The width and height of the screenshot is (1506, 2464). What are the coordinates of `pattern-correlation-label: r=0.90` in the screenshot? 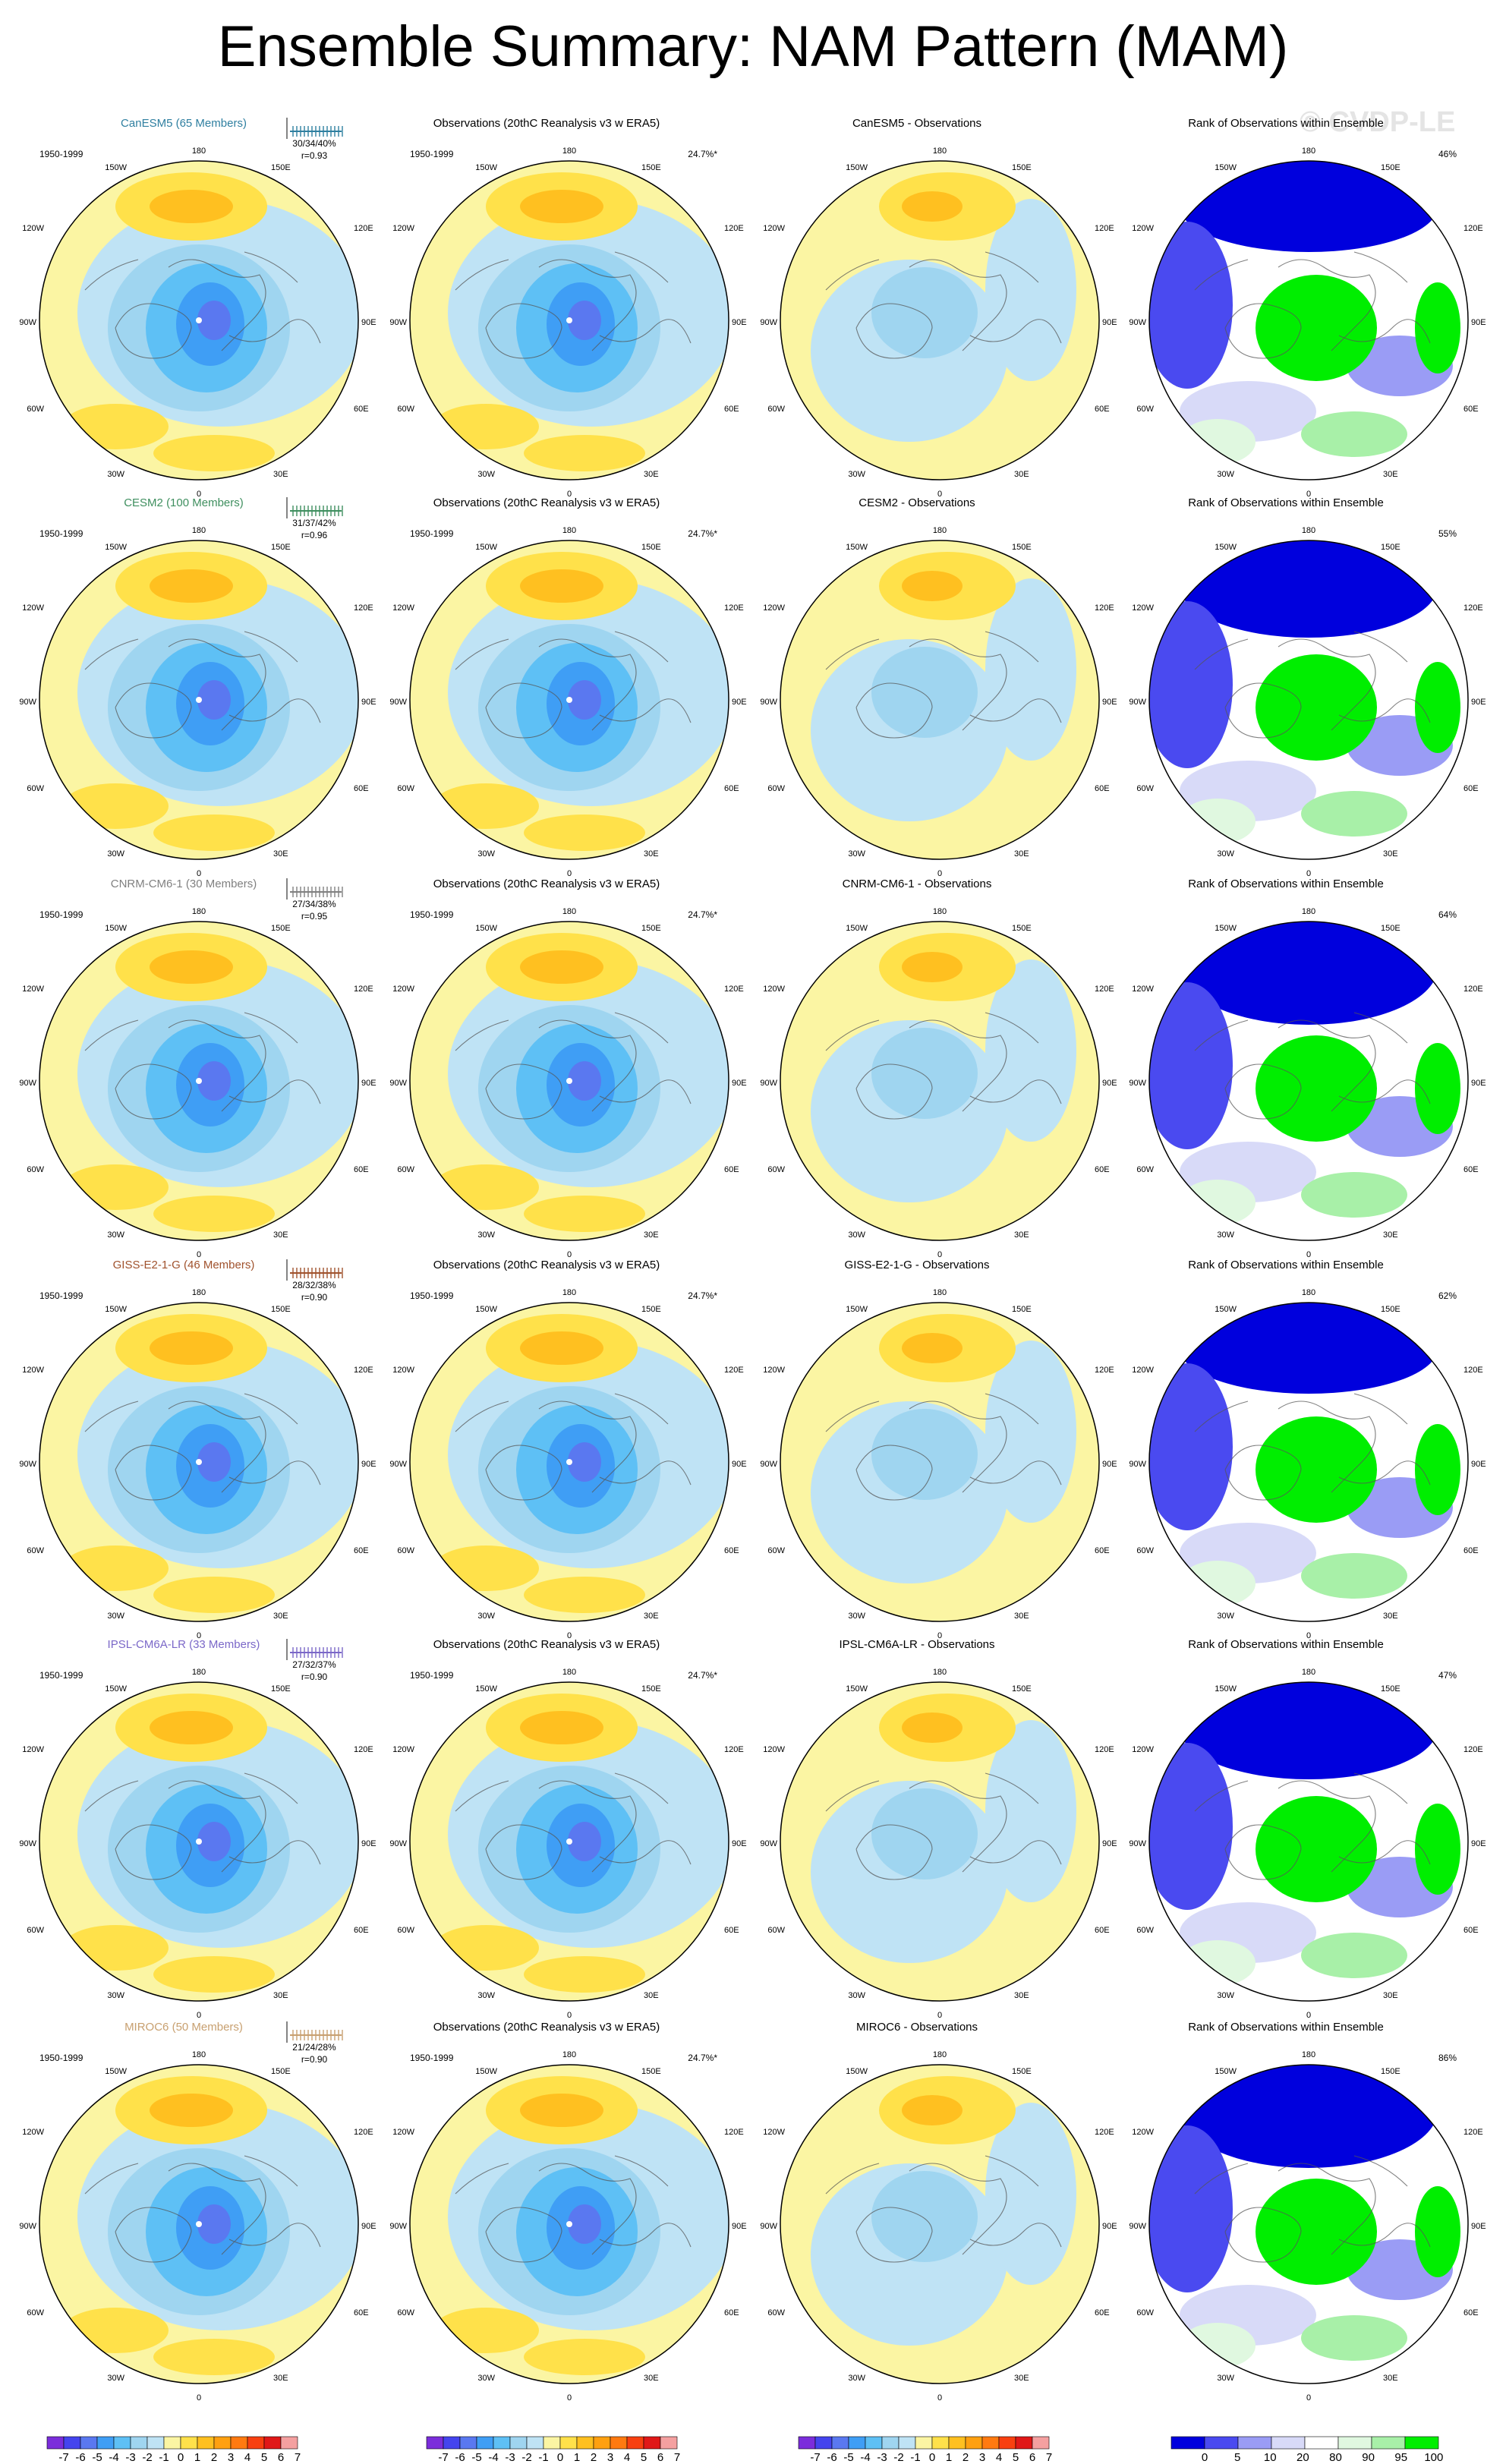 It's located at (314, 1297).